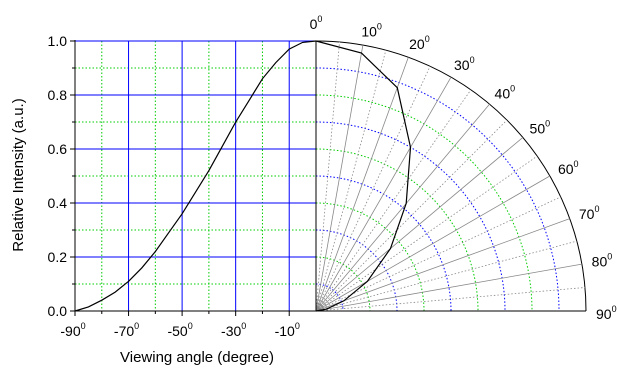  What do you see at coordinates (568, 168) in the screenshot?
I see `polar-angle-label: 600` at bounding box center [568, 168].